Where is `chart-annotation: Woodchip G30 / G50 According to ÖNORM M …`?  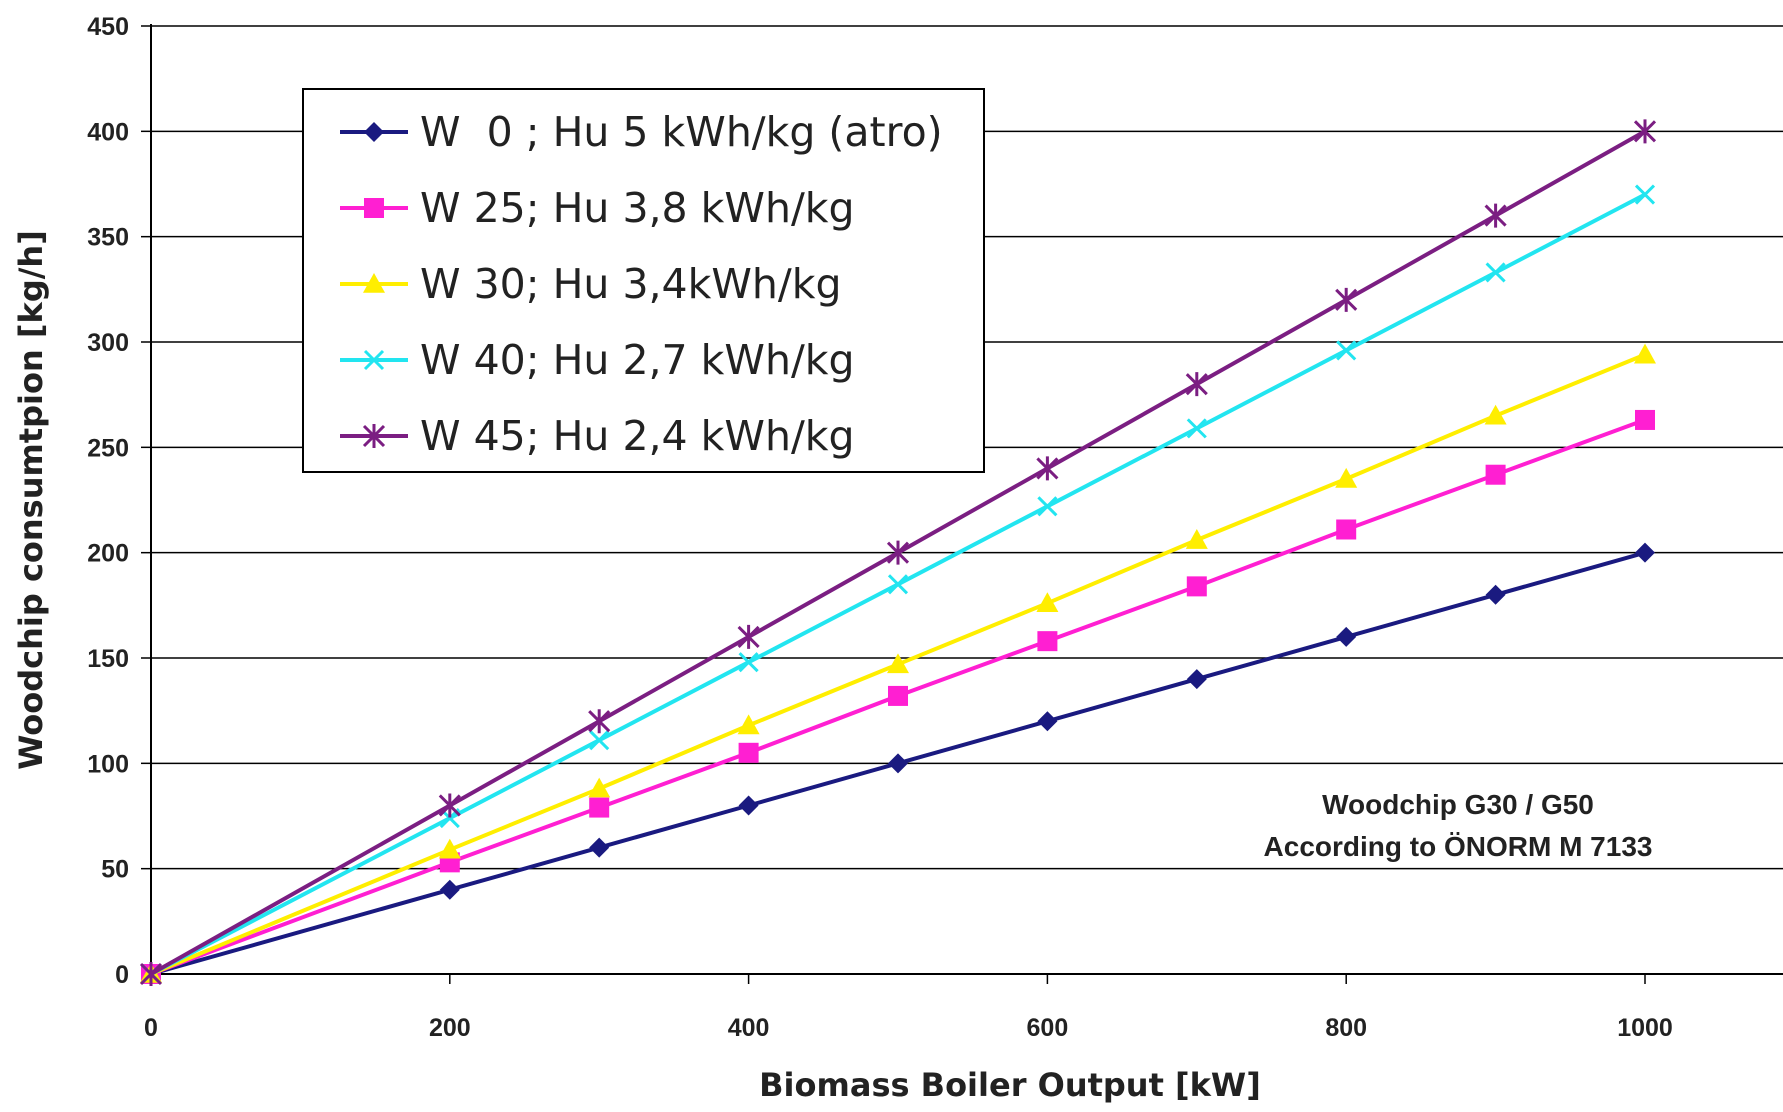
chart-annotation: Woodchip G30 / G50 According to ÖNORM M … is located at coordinates (1458, 825).